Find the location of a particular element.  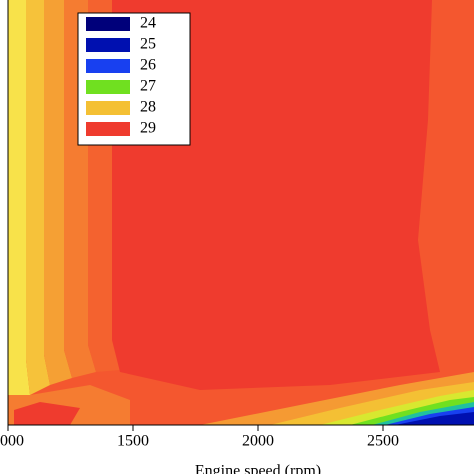

legend-label: 28 is located at coordinates (148, 107).